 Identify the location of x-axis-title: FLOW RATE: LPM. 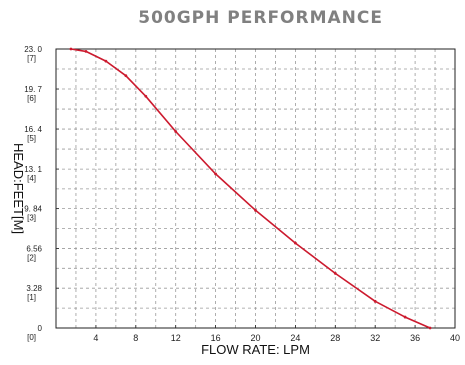
(255, 349).